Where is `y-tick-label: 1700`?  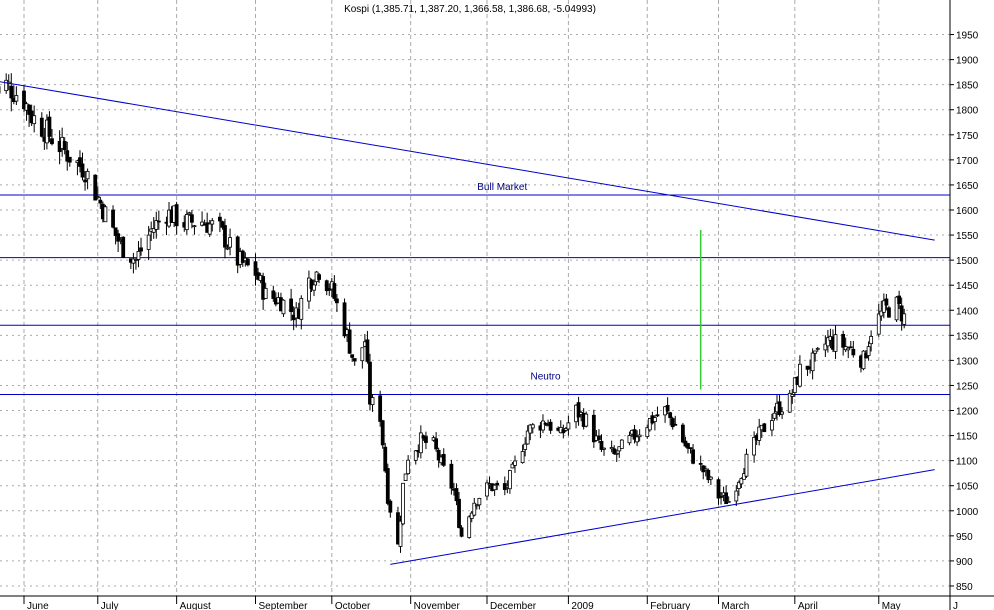
y-tick-label: 1700 is located at coordinates (967, 161).